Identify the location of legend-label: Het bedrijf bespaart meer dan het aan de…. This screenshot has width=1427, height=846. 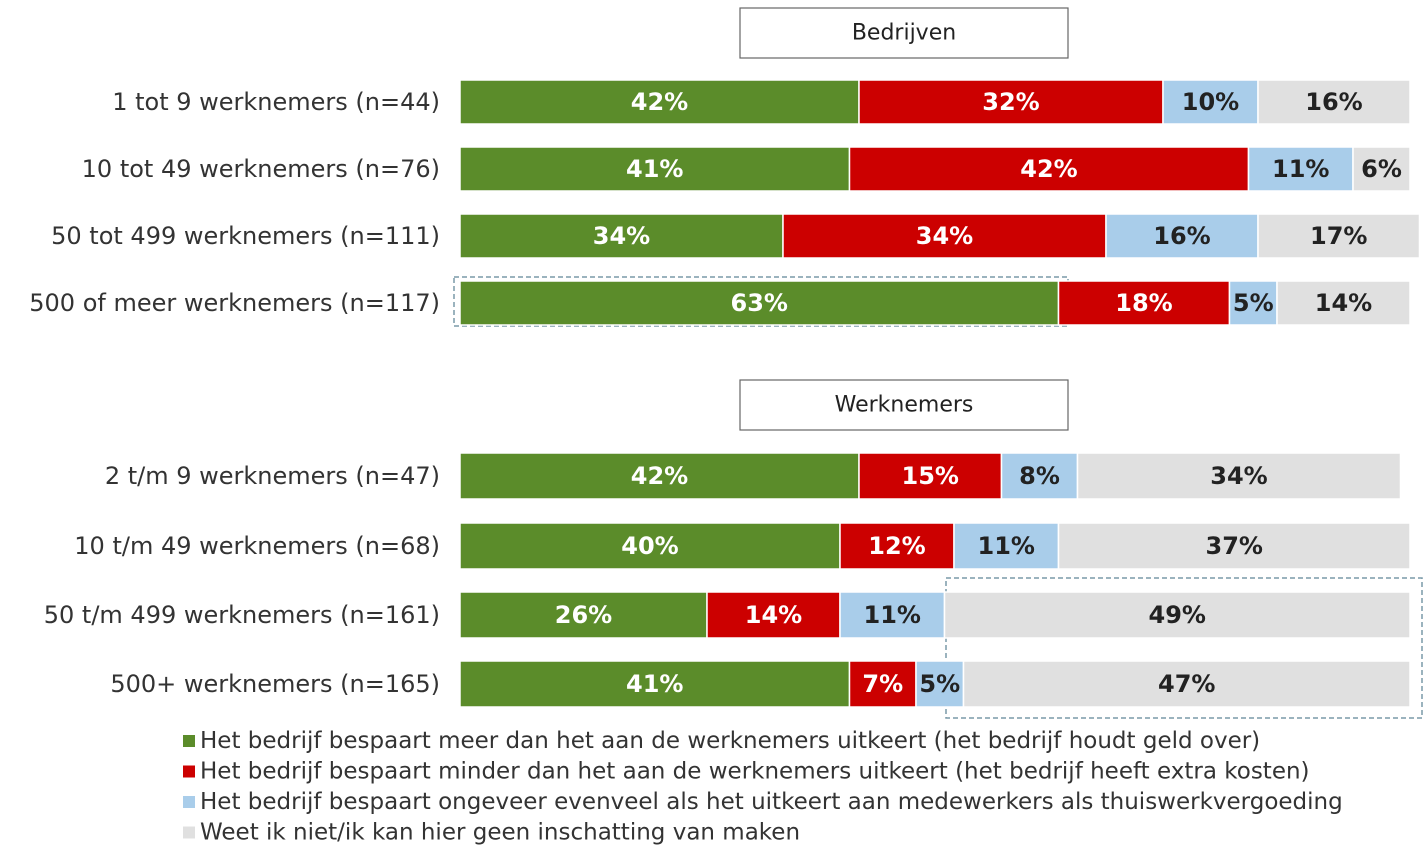
(730, 741).